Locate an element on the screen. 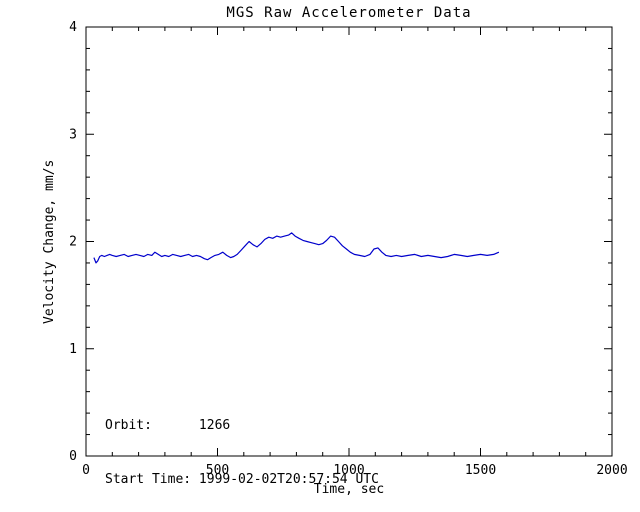 Image resolution: width=640 pixels, height=512 pixels. x-tick-label: 2000 is located at coordinates (611, 470).